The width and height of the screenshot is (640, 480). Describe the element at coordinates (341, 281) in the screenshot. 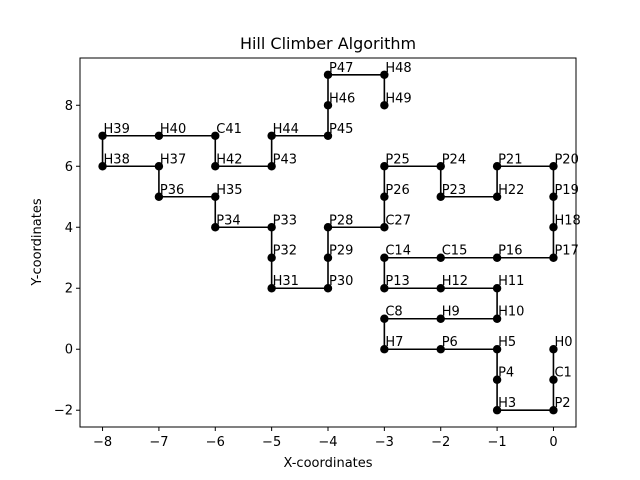

I see `point-label: P30` at that location.